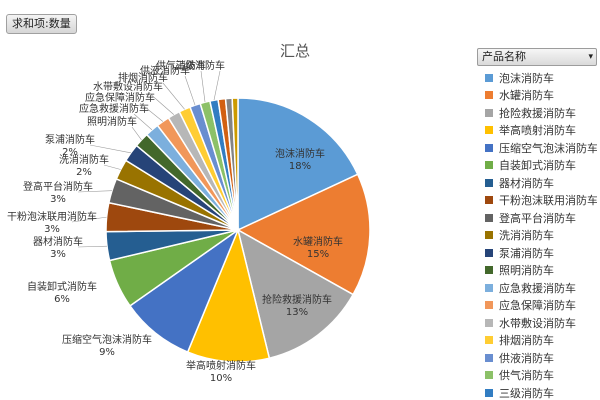 Image resolution: width=600 pixels, height=400 pixels. I want to click on chevron-down-icon: ▾, so click(590, 57).